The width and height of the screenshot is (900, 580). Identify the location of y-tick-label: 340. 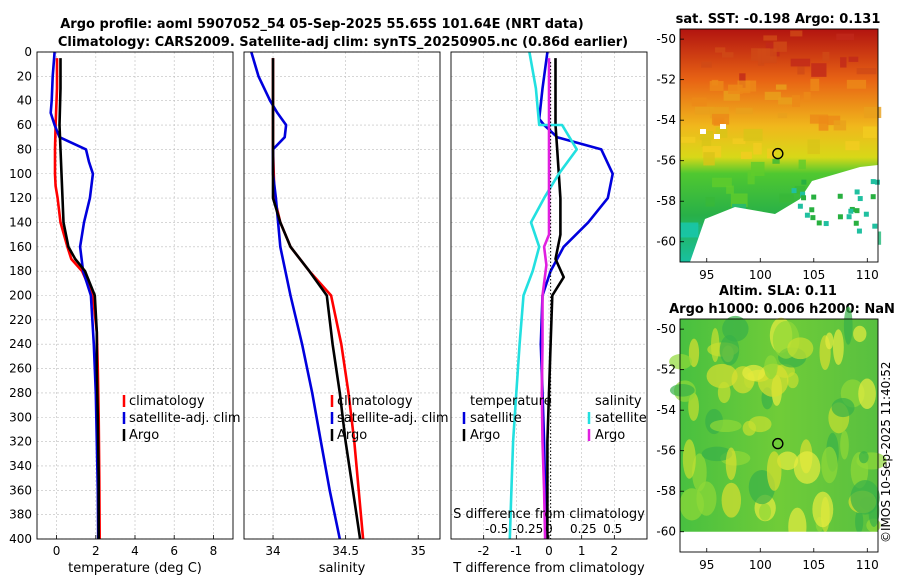
(20, 466).